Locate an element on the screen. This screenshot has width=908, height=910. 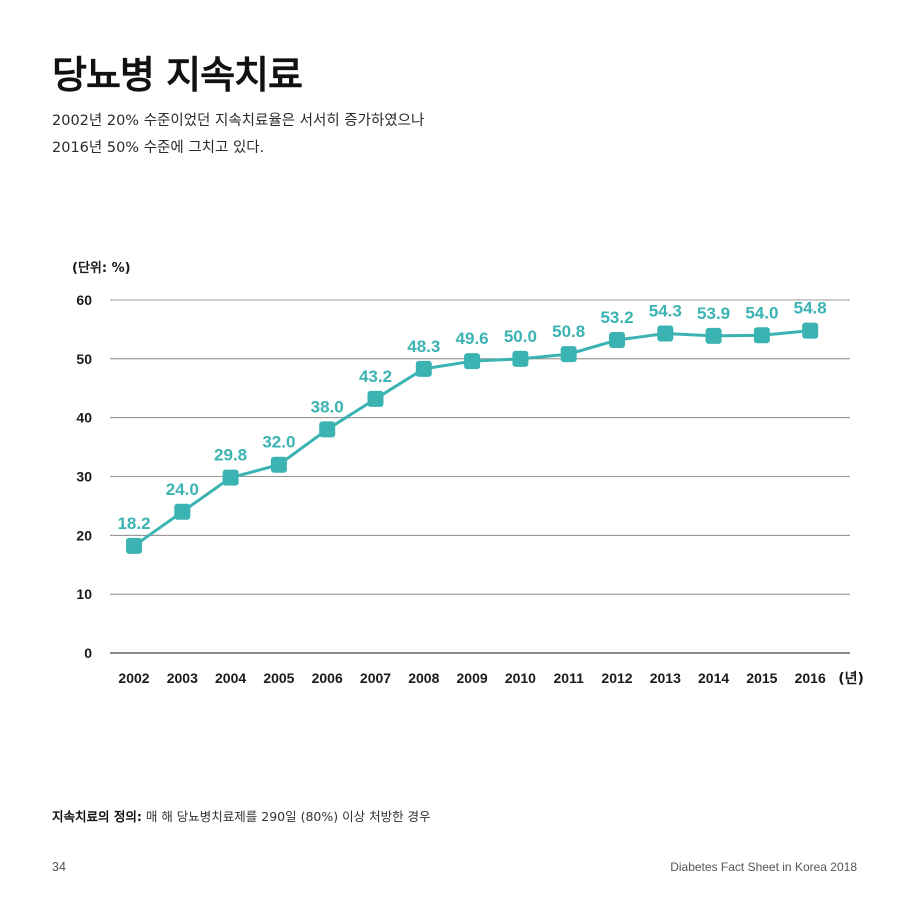
x-tick-label: 2015 is located at coordinates (761, 678).